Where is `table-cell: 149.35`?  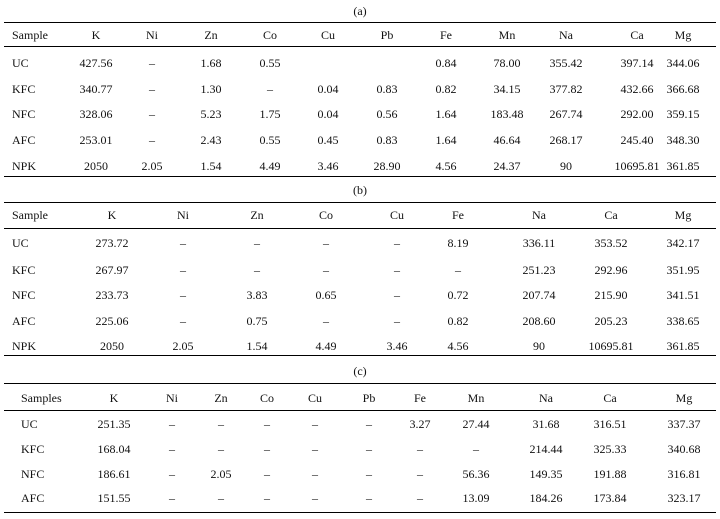
table-cell: 149.35 is located at coordinates (546, 474).